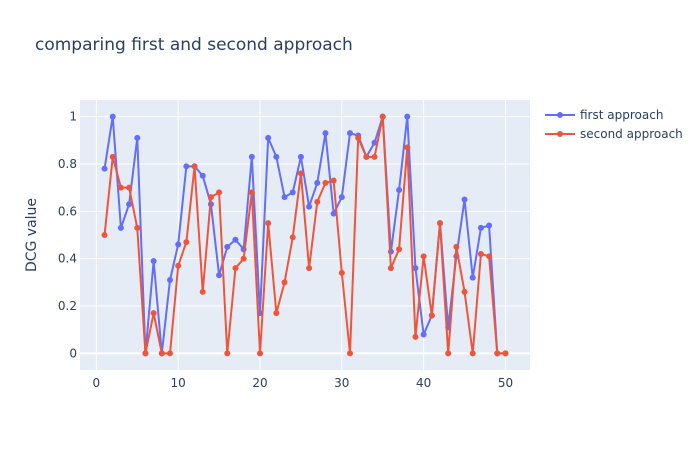 The height and width of the screenshot is (450, 700). I want to click on legend-label: first approach, so click(621, 115).